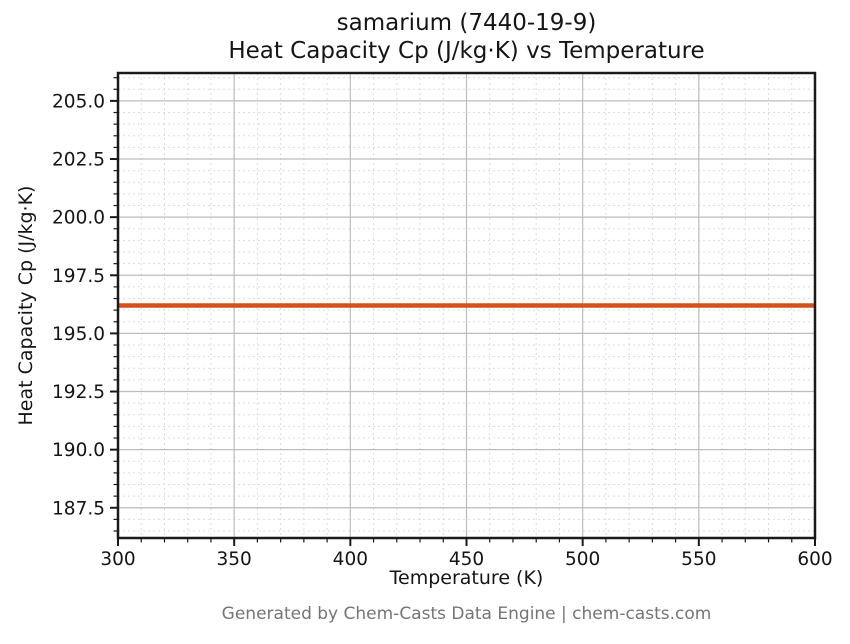 This screenshot has height=644, width=850. I want to click on chart-title-line2: Heat Capacity Cp (J/kg·K) vs Temperature, so click(466, 51).